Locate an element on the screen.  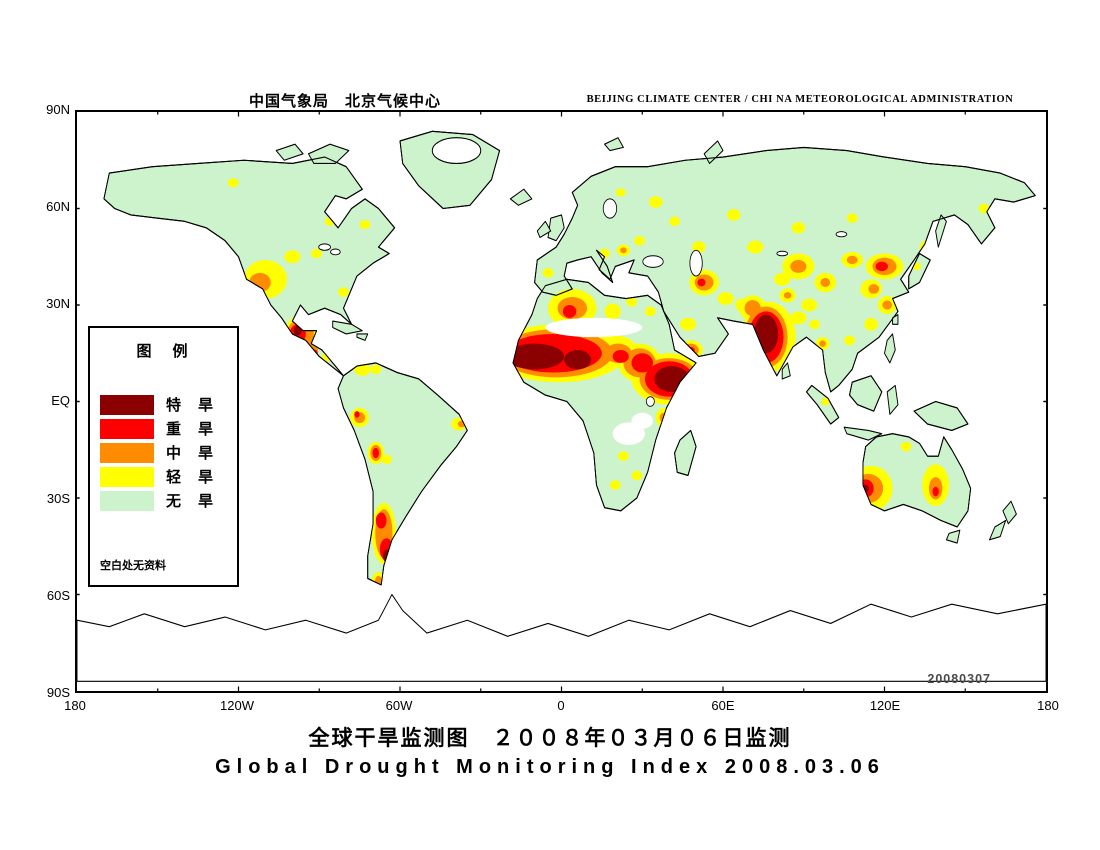
legend-label: 特 旱 is located at coordinates (190, 405).